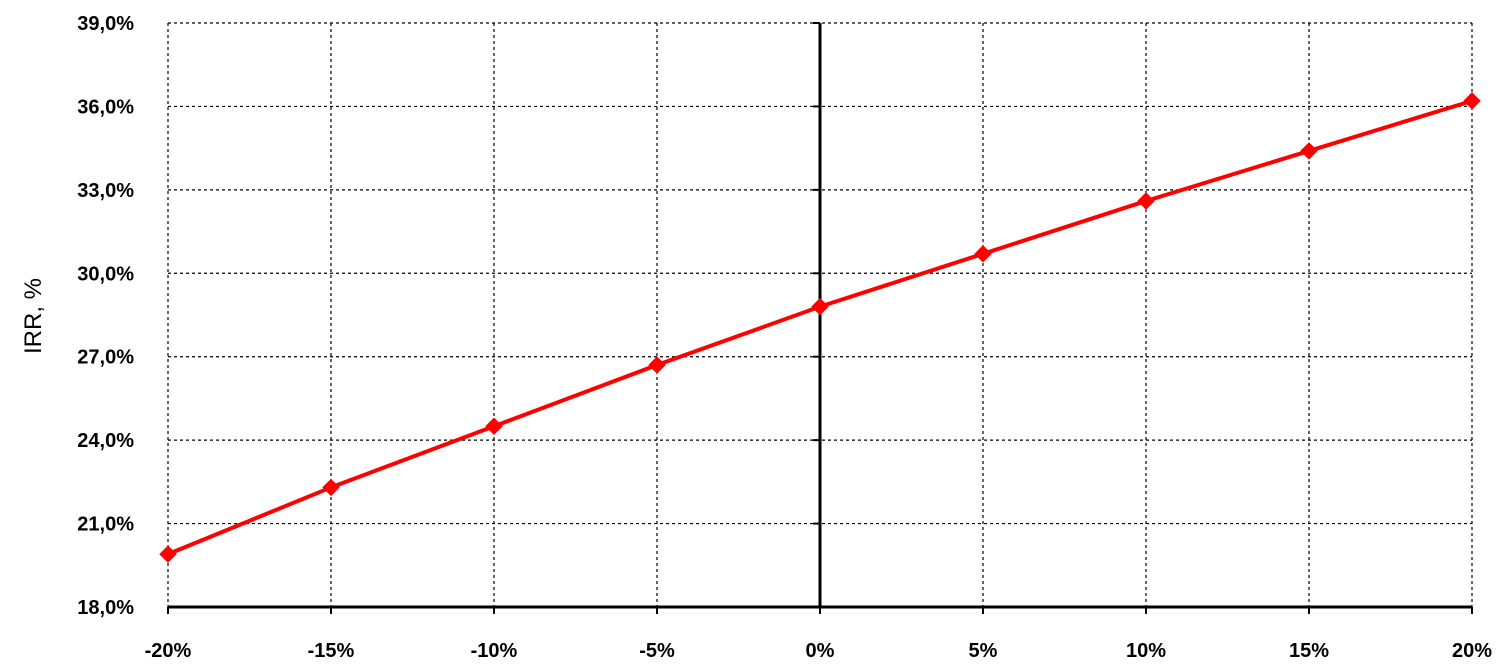 This screenshot has width=1498, height=668. I want to click on x-tick-label: 5%, so click(983, 651).